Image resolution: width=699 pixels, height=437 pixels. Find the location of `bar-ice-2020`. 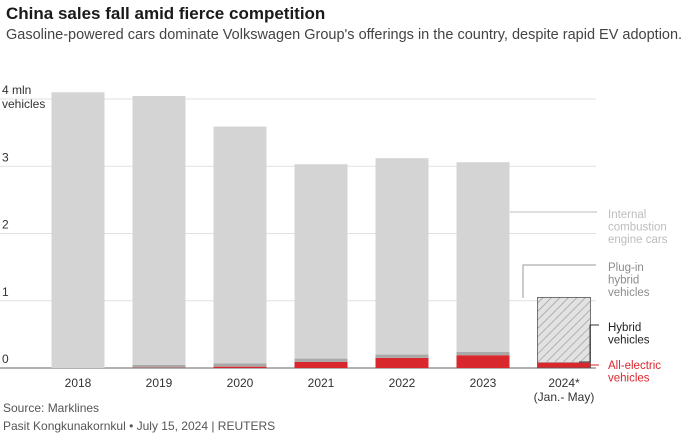

bar-ice-2020 is located at coordinates (240, 245).